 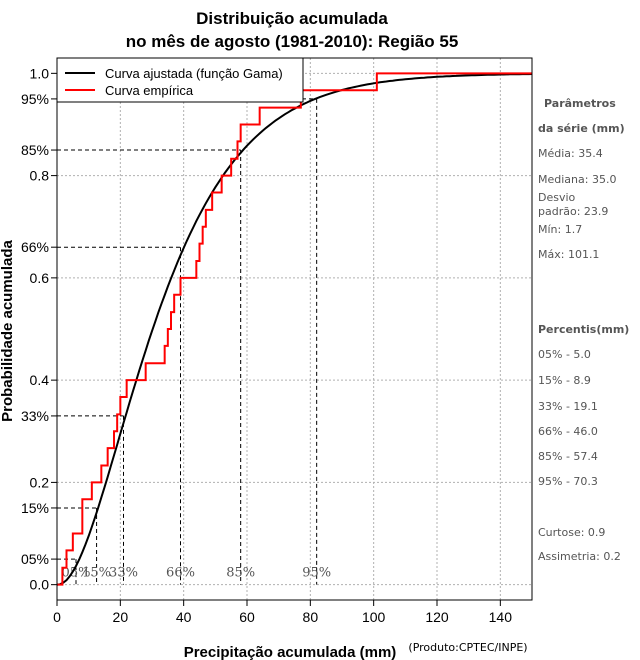 What do you see at coordinates (316, 573) in the screenshot?
I see `percentile-x-label: 95%` at bounding box center [316, 573].